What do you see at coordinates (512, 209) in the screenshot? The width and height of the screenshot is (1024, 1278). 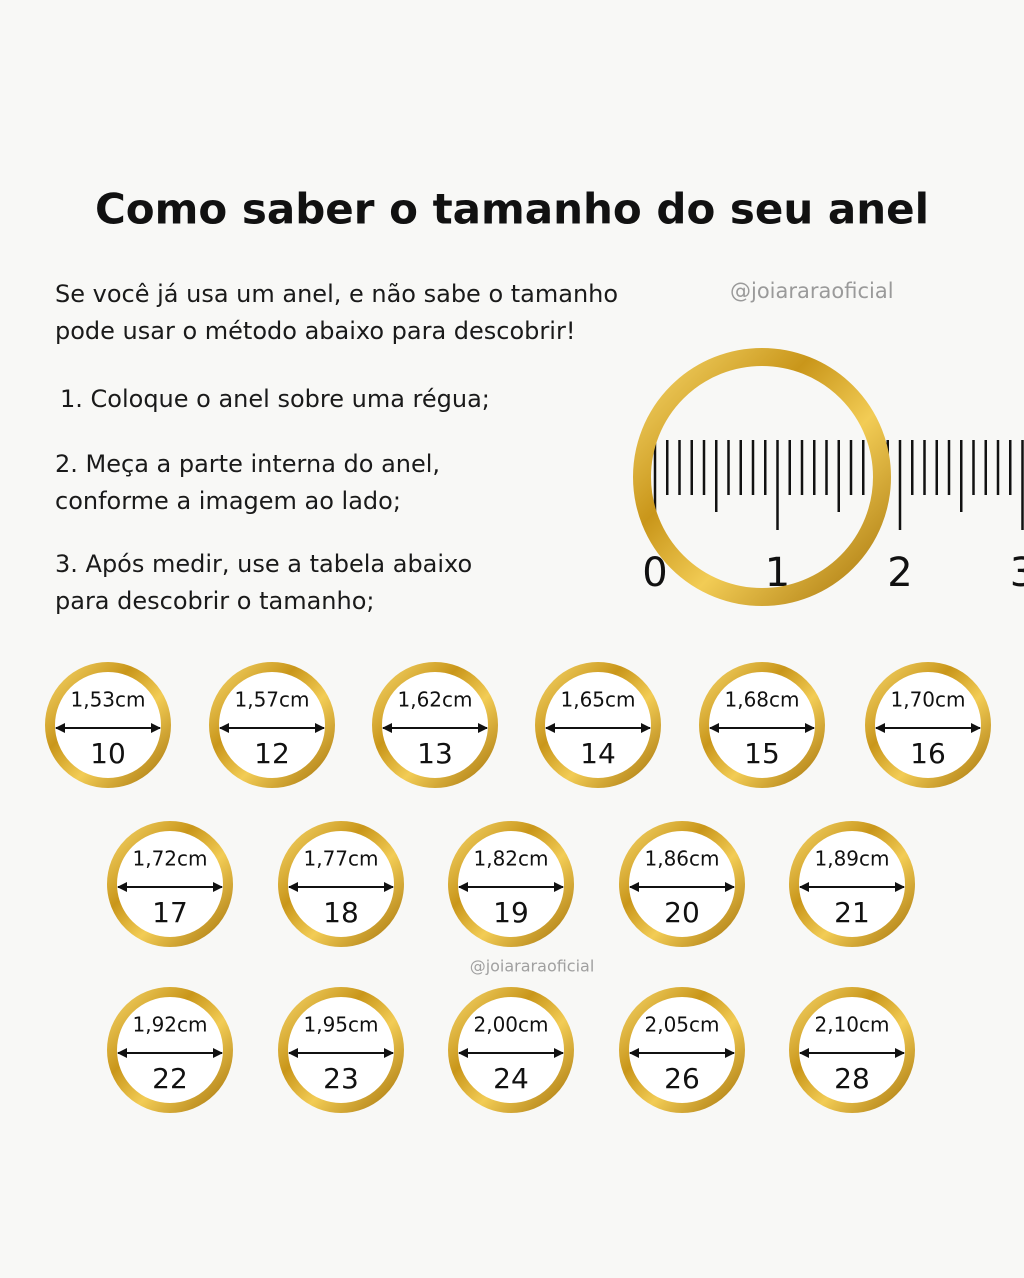 I see `title: Como saber o tamanho do seu anel` at bounding box center [512, 209].